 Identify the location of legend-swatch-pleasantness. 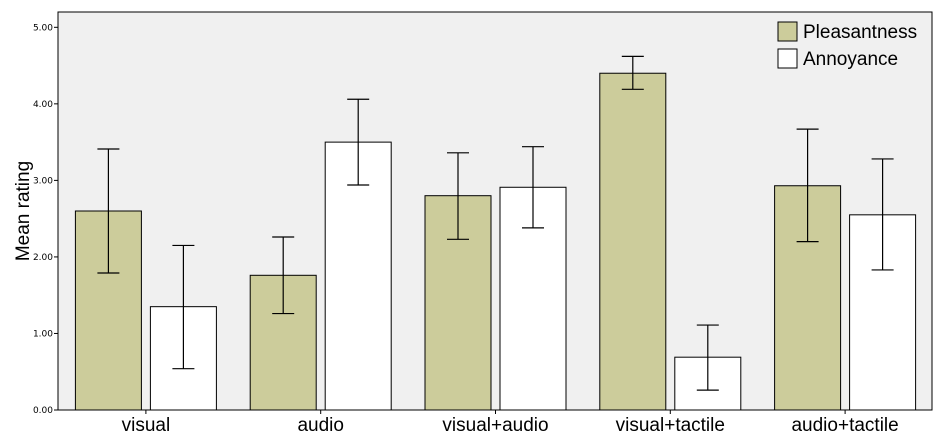
(787, 31).